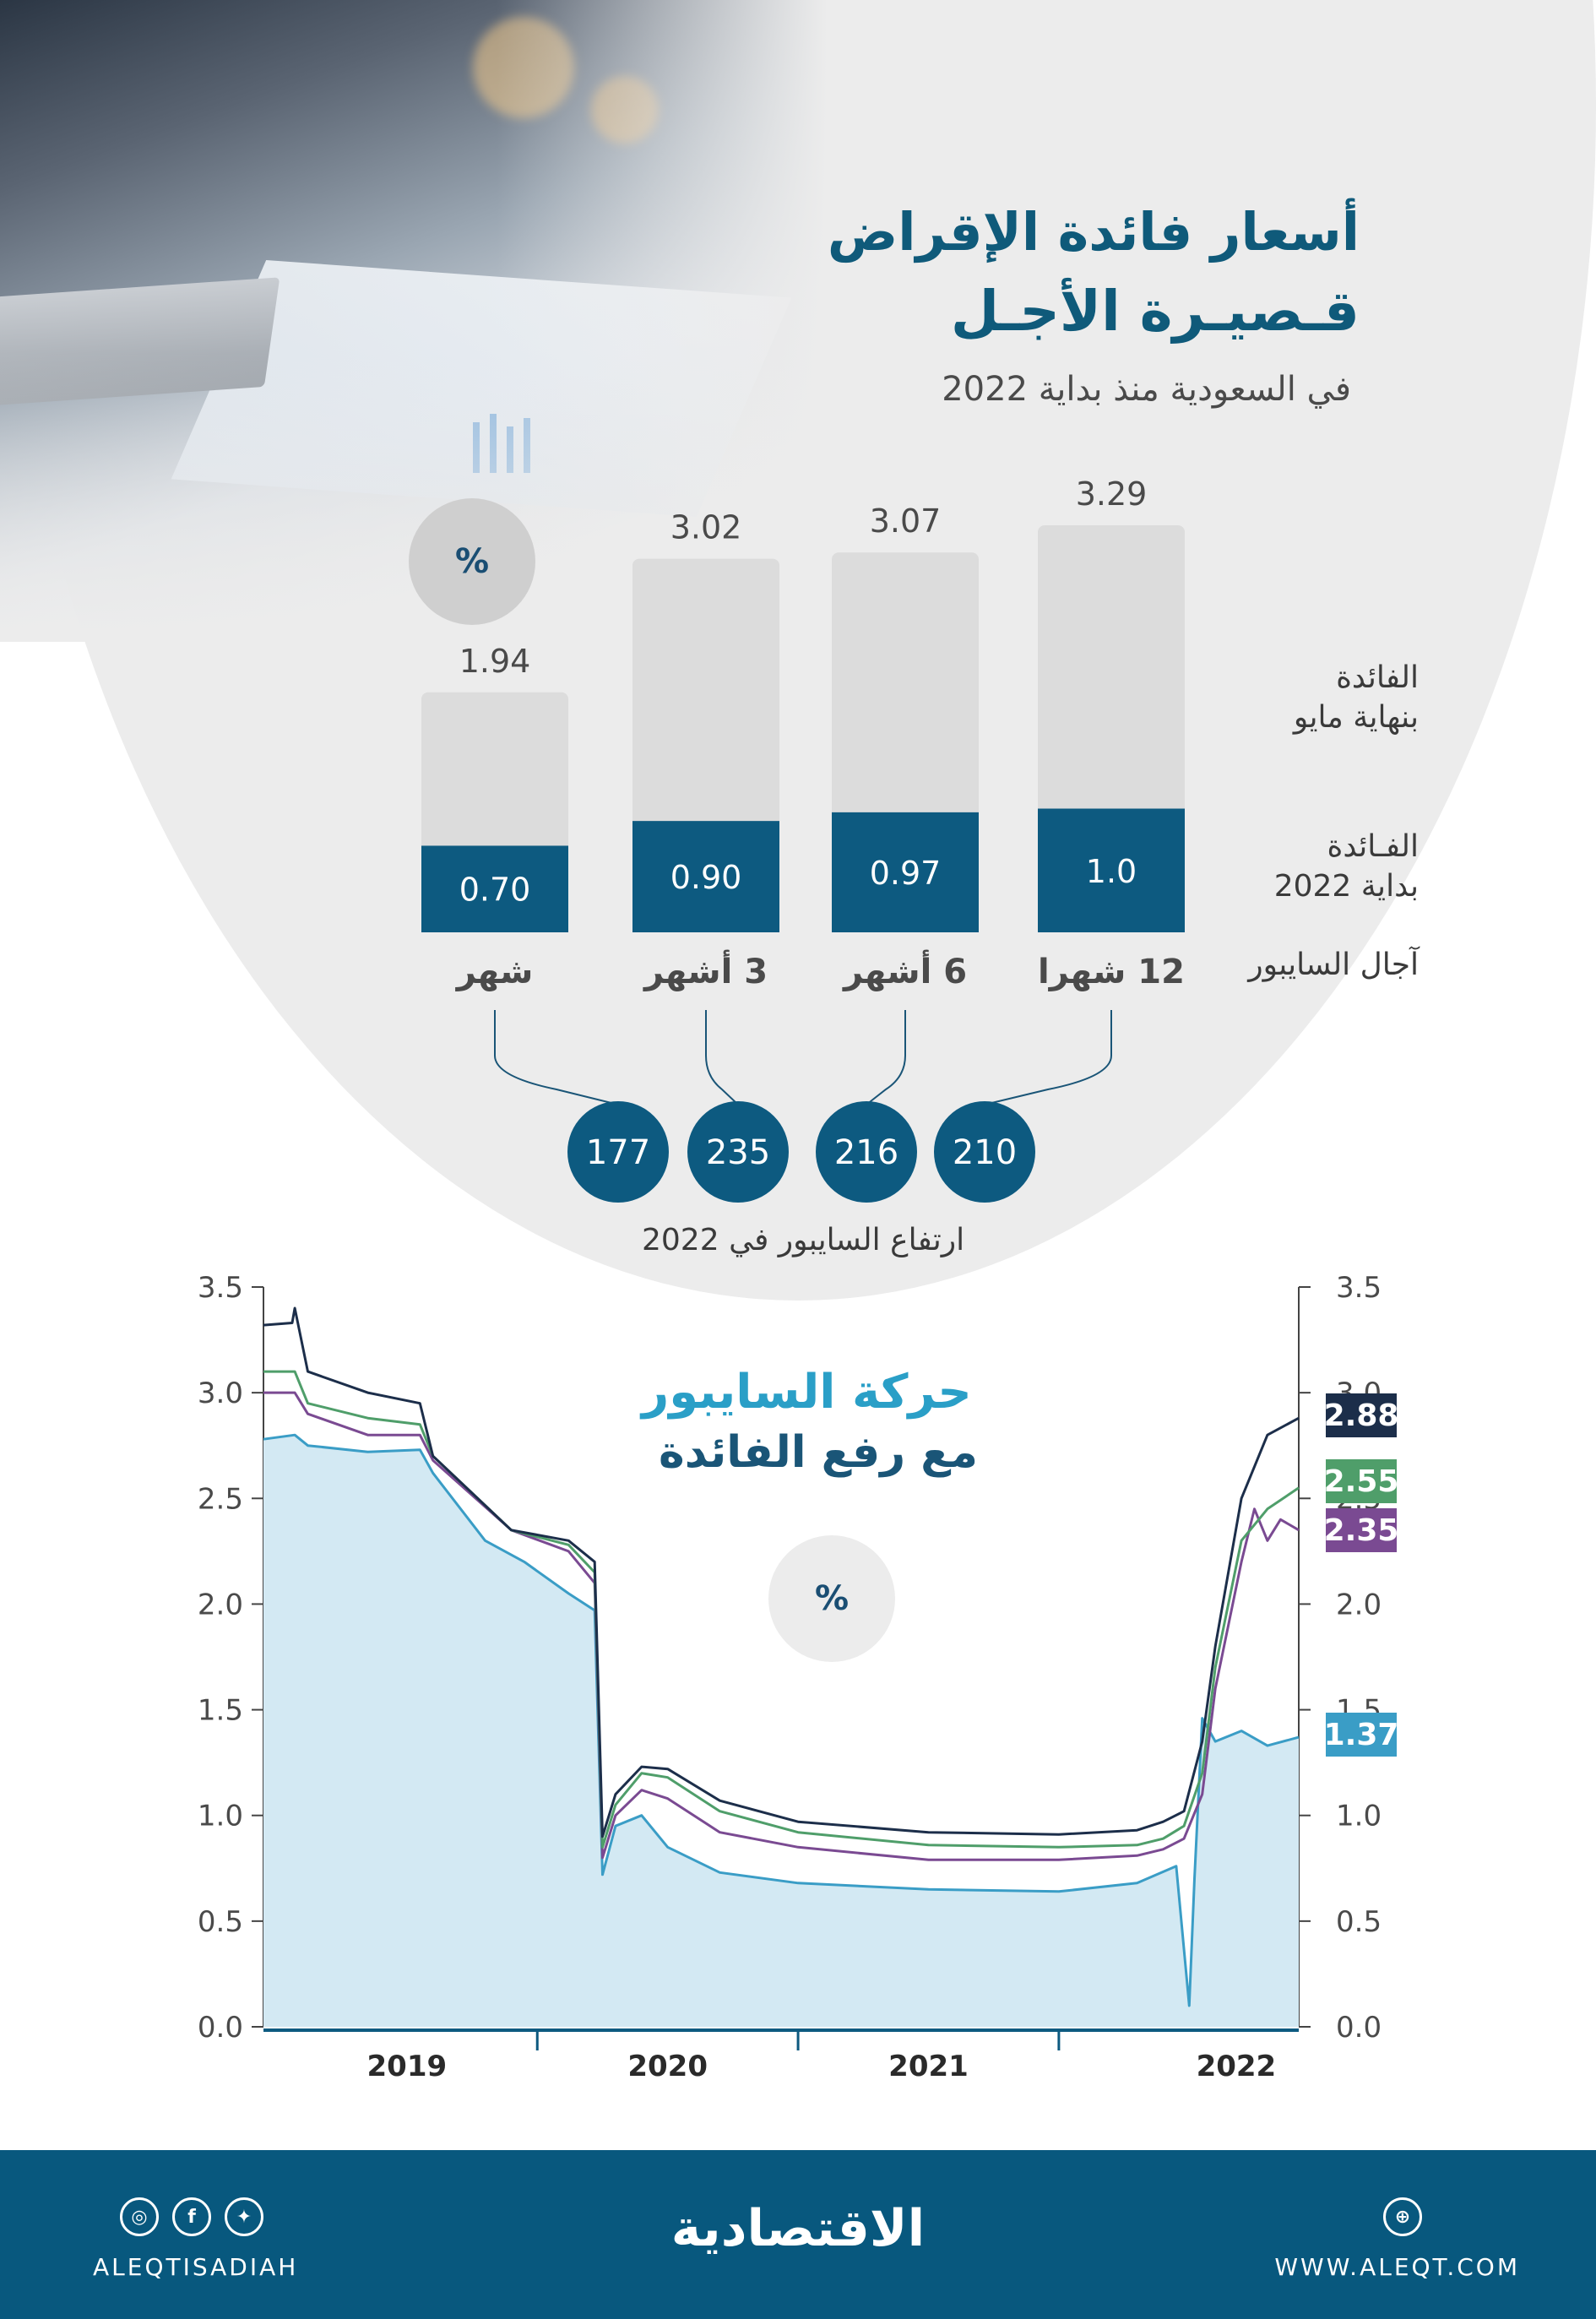 The height and width of the screenshot is (2319, 1596). What do you see at coordinates (407, 2067) in the screenshot?
I see `x-tick-label-0: 2019` at bounding box center [407, 2067].